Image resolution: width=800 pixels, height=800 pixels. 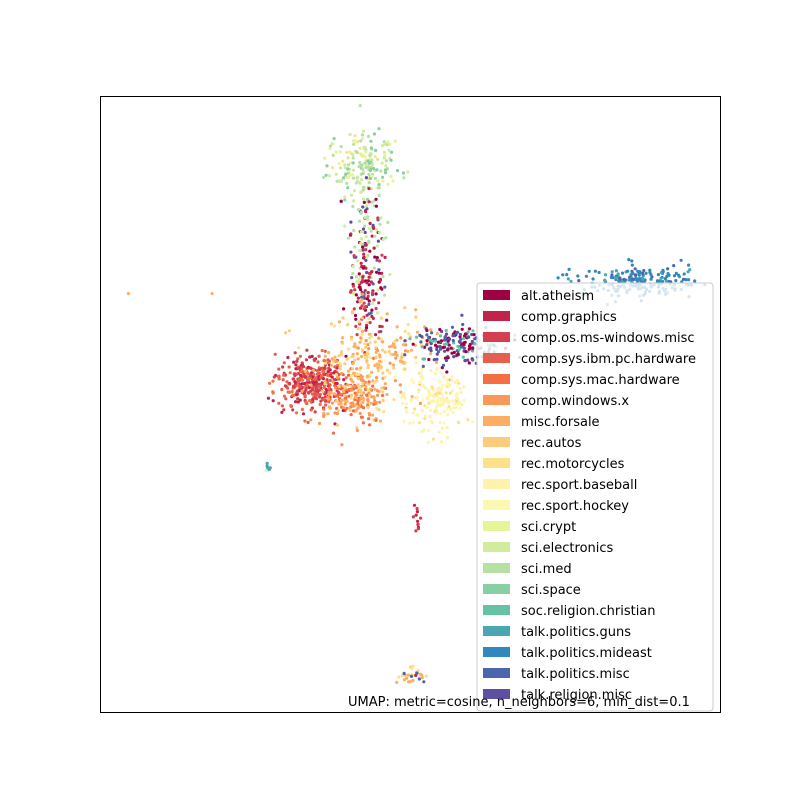 I want to click on legend-label: rec.motorcycles, so click(x=573, y=464).